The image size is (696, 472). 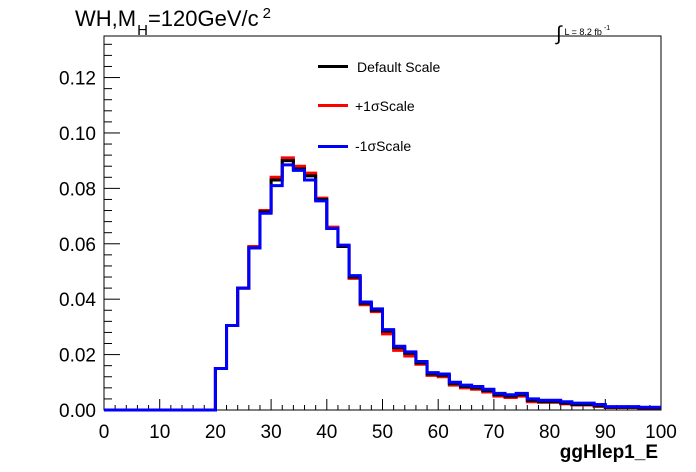 I want to click on x-tick-label: 90, so click(x=605, y=432).